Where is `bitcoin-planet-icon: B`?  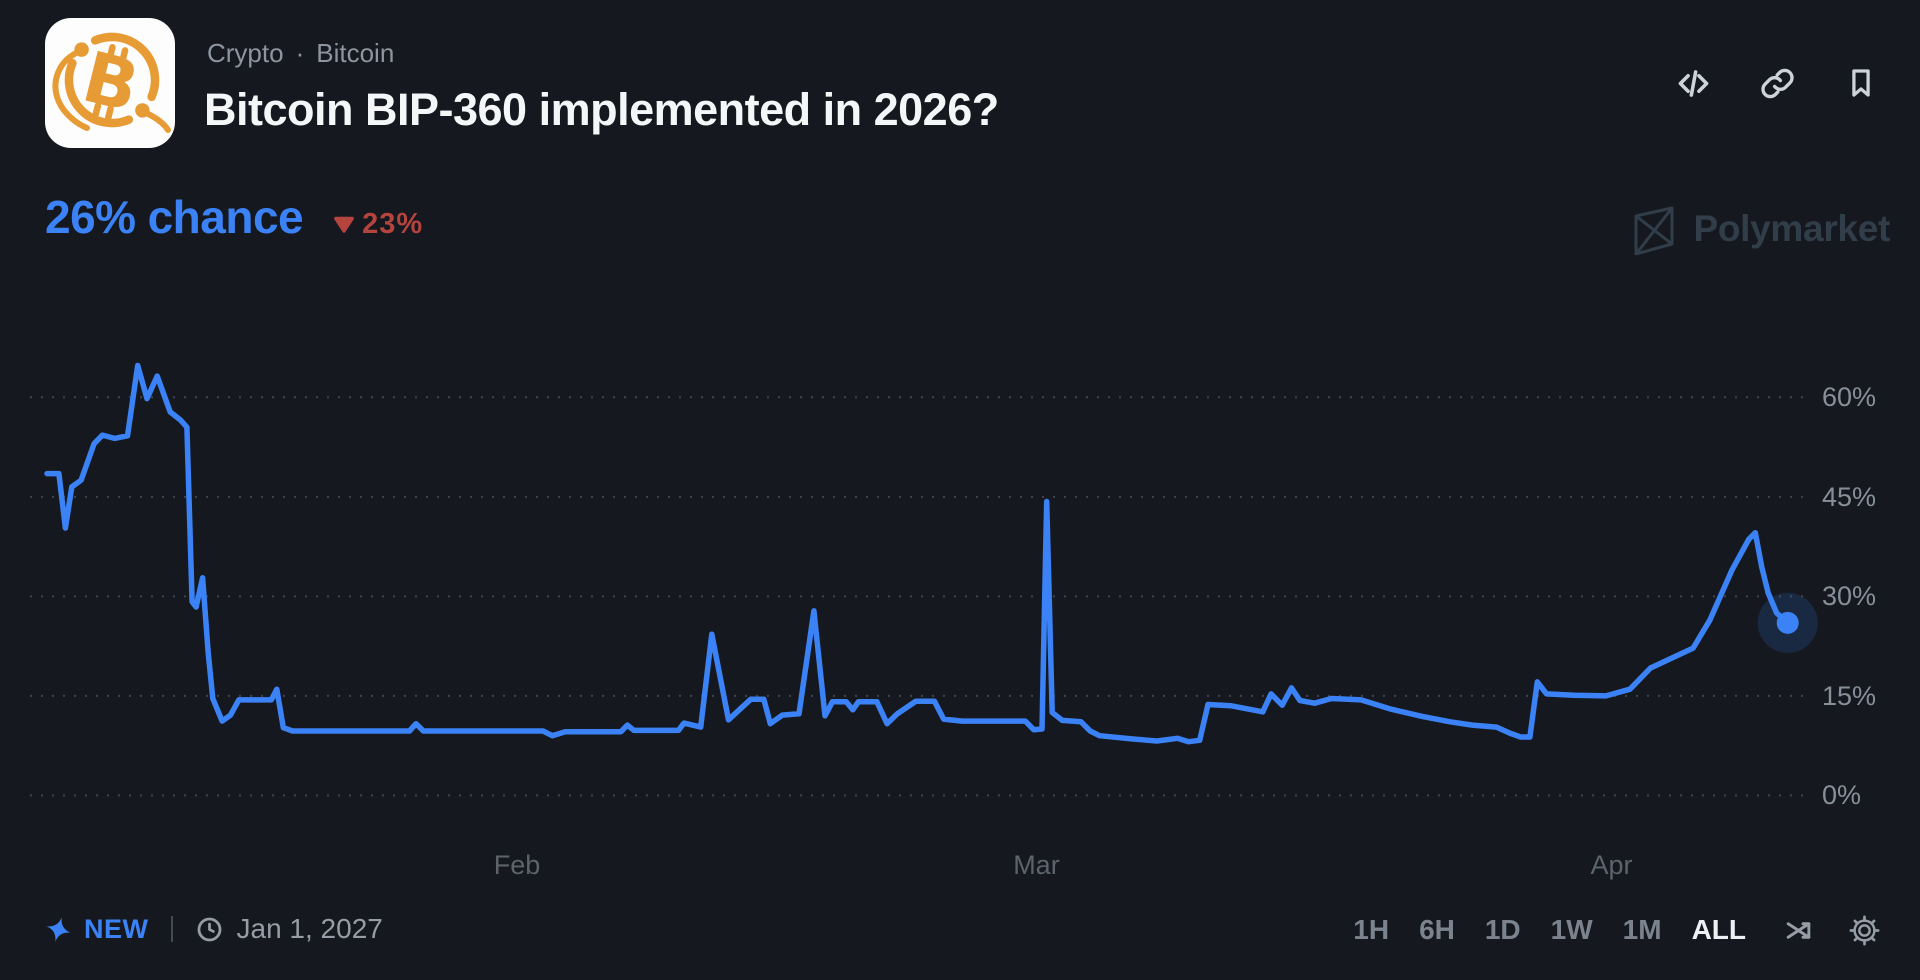
bitcoin-planet-icon: B is located at coordinates (111, 82).